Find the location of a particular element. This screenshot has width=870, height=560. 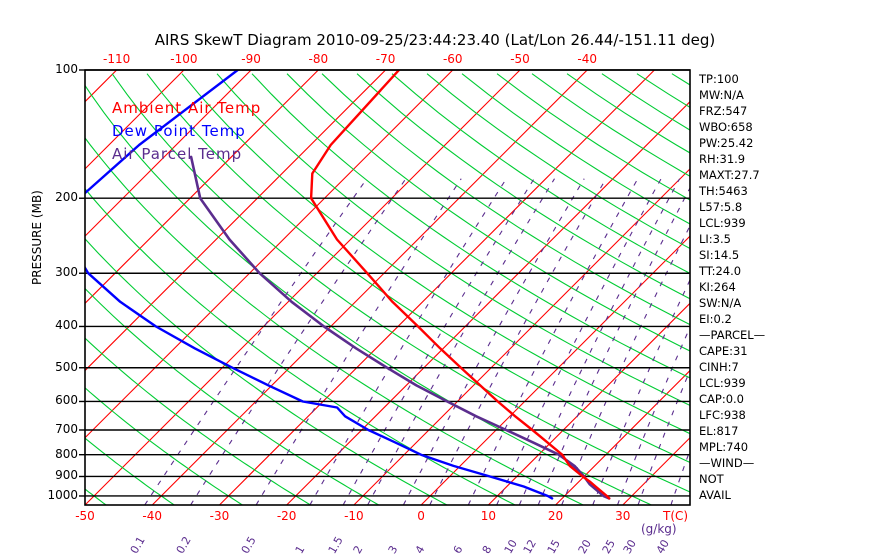

parameter-avail: AVAIL is located at coordinates (715, 495).